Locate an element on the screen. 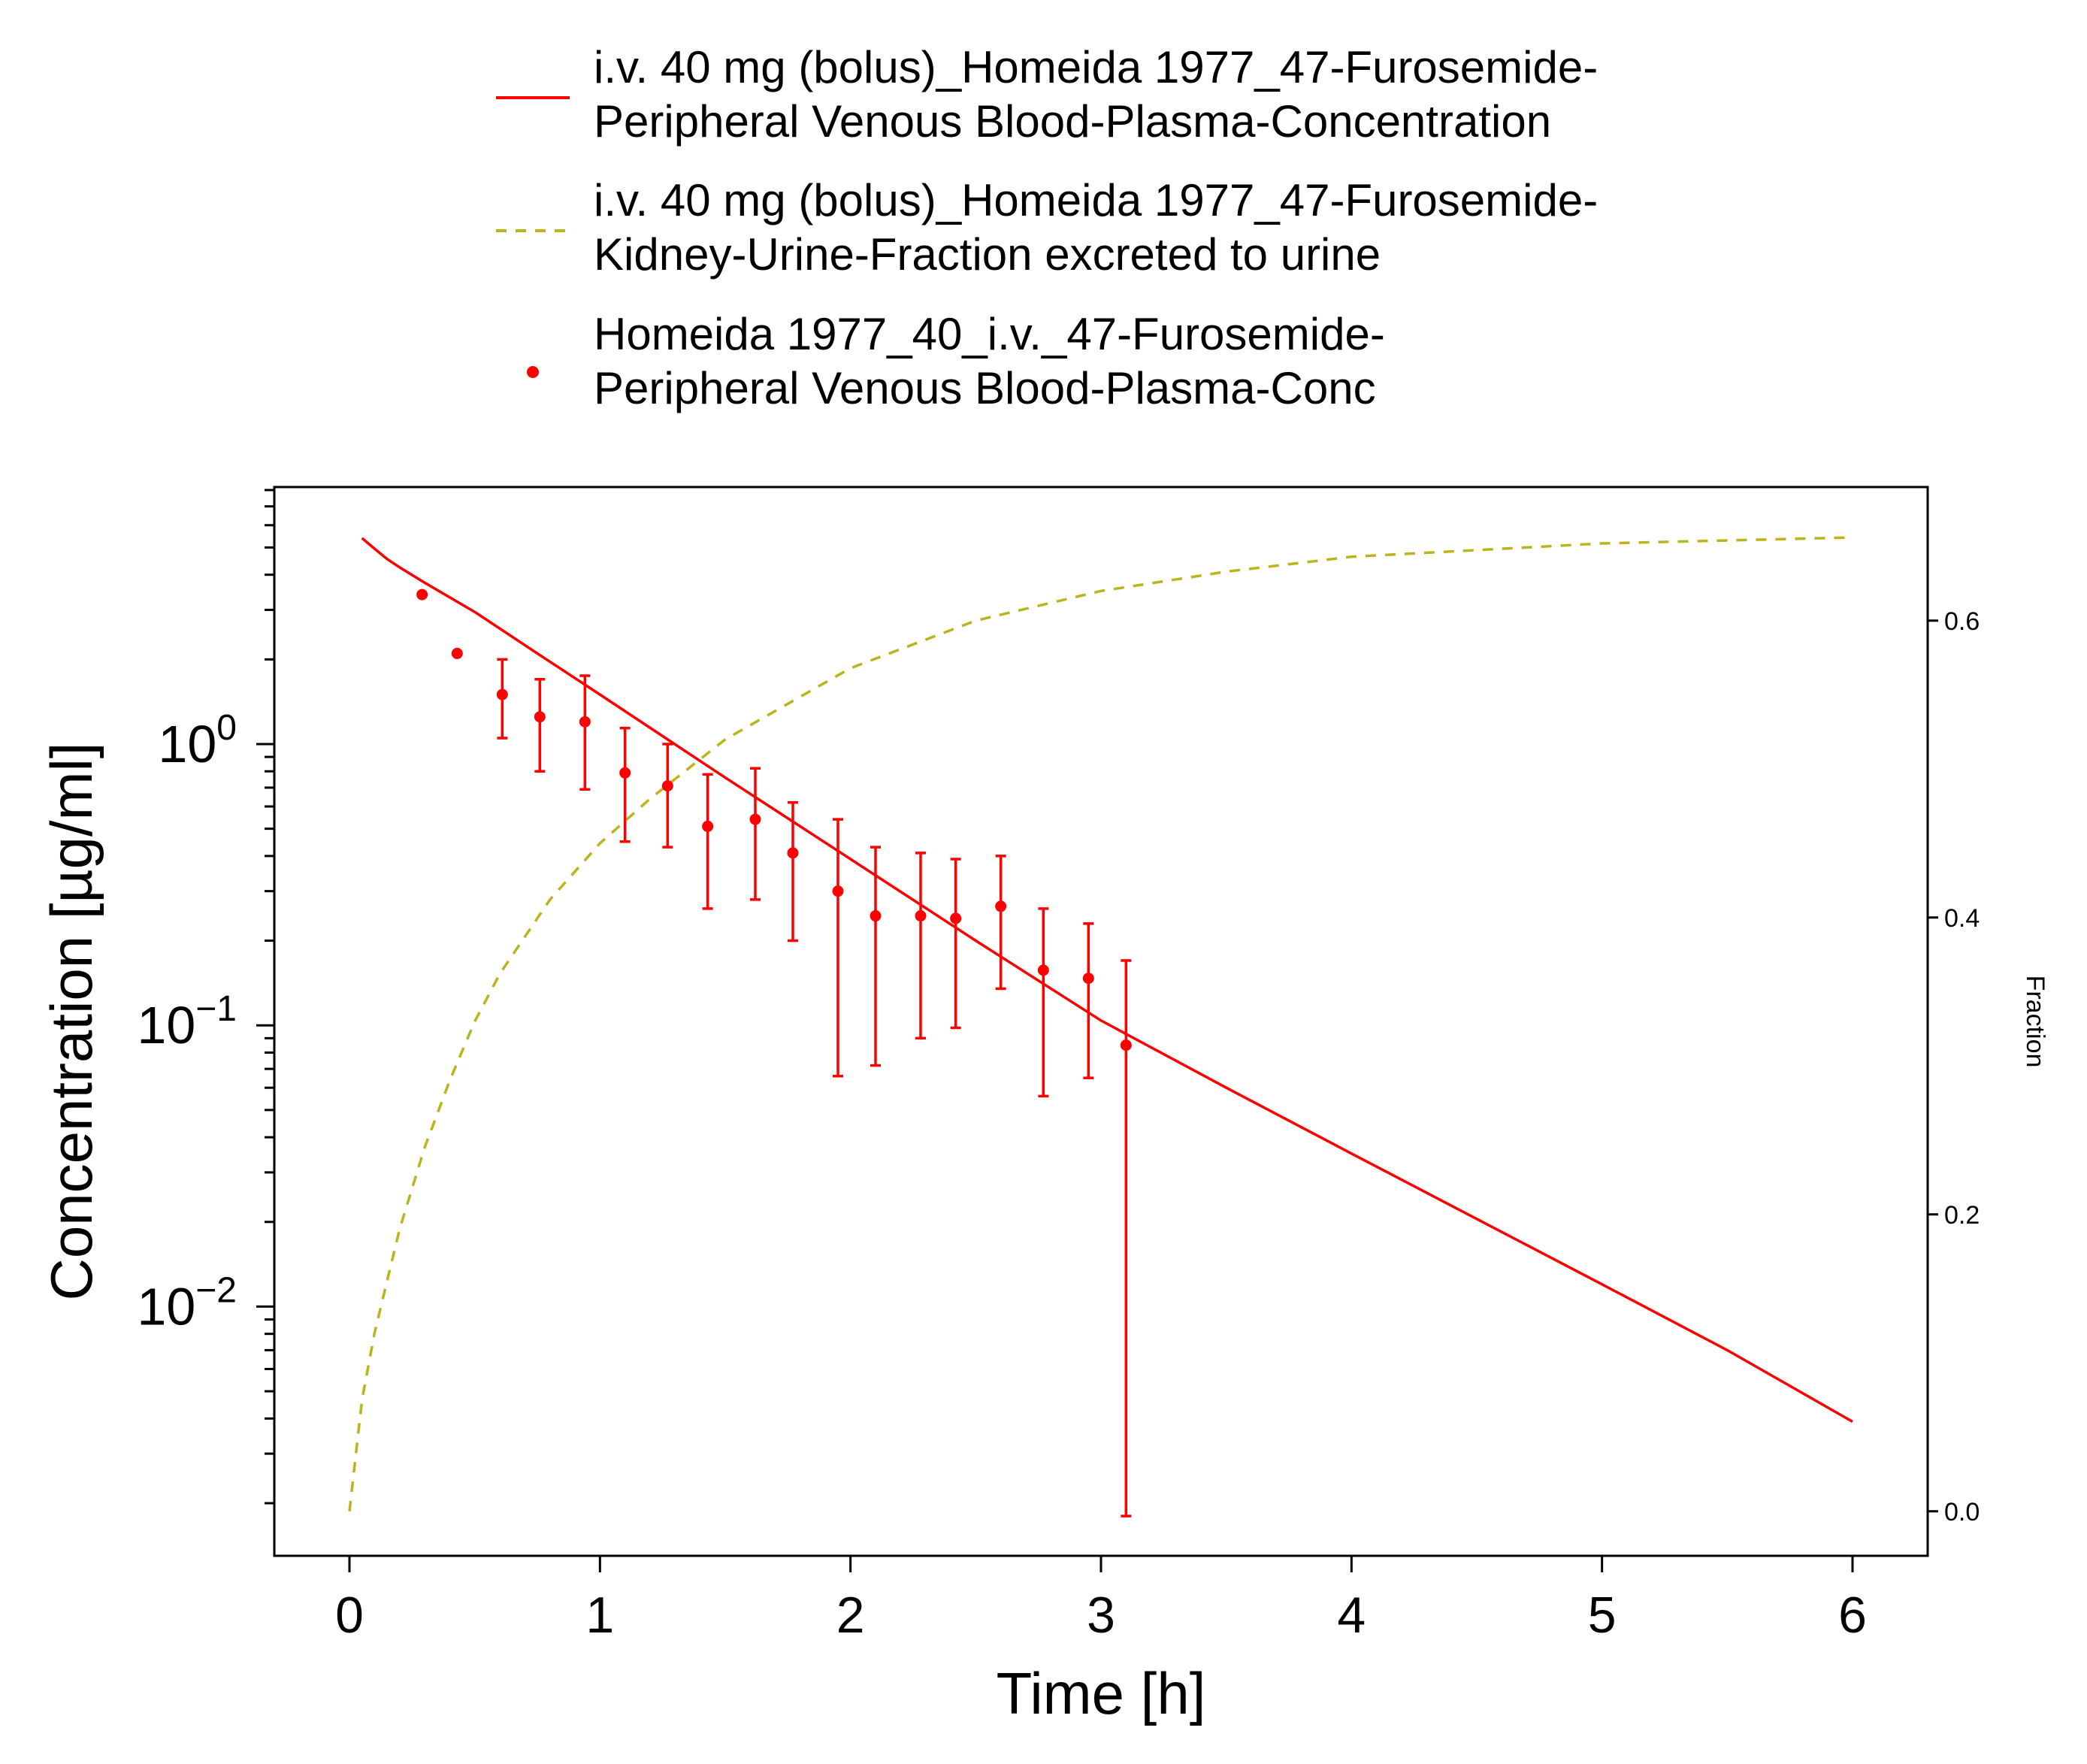 The image size is (2087, 1764). legend-swatch-point is located at coordinates (533, 372).